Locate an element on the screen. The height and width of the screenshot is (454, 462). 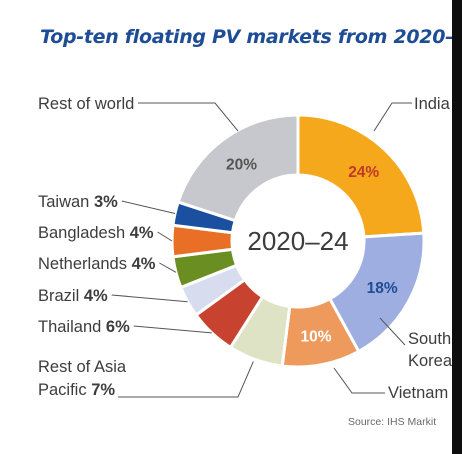
label-netherlands: Netherlands 4% is located at coordinates (97, 264).